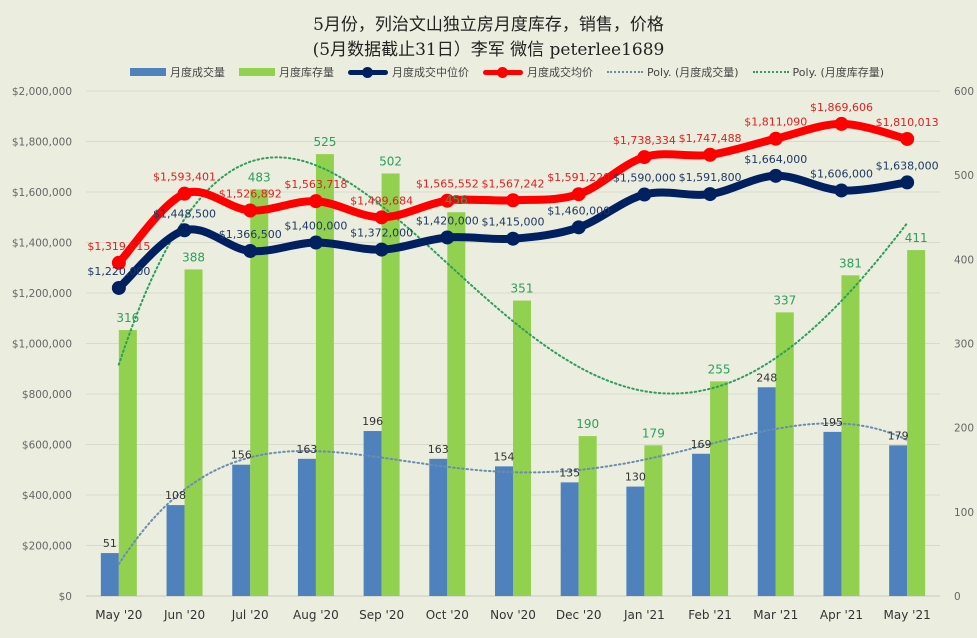 The width and height of the screenshot is (977, 638). I want to click on data-label-average-price: $1,499,684, so click(381, 200).